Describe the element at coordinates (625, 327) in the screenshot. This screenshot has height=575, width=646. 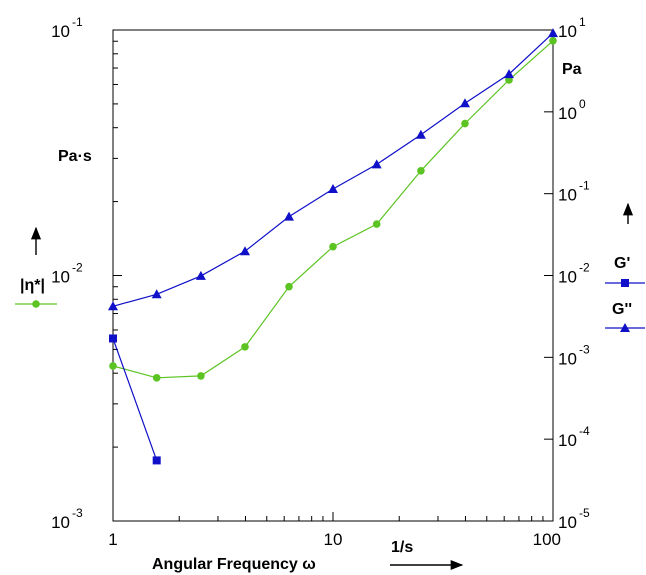
I see `legend-marker-g-double-prime` at that location.